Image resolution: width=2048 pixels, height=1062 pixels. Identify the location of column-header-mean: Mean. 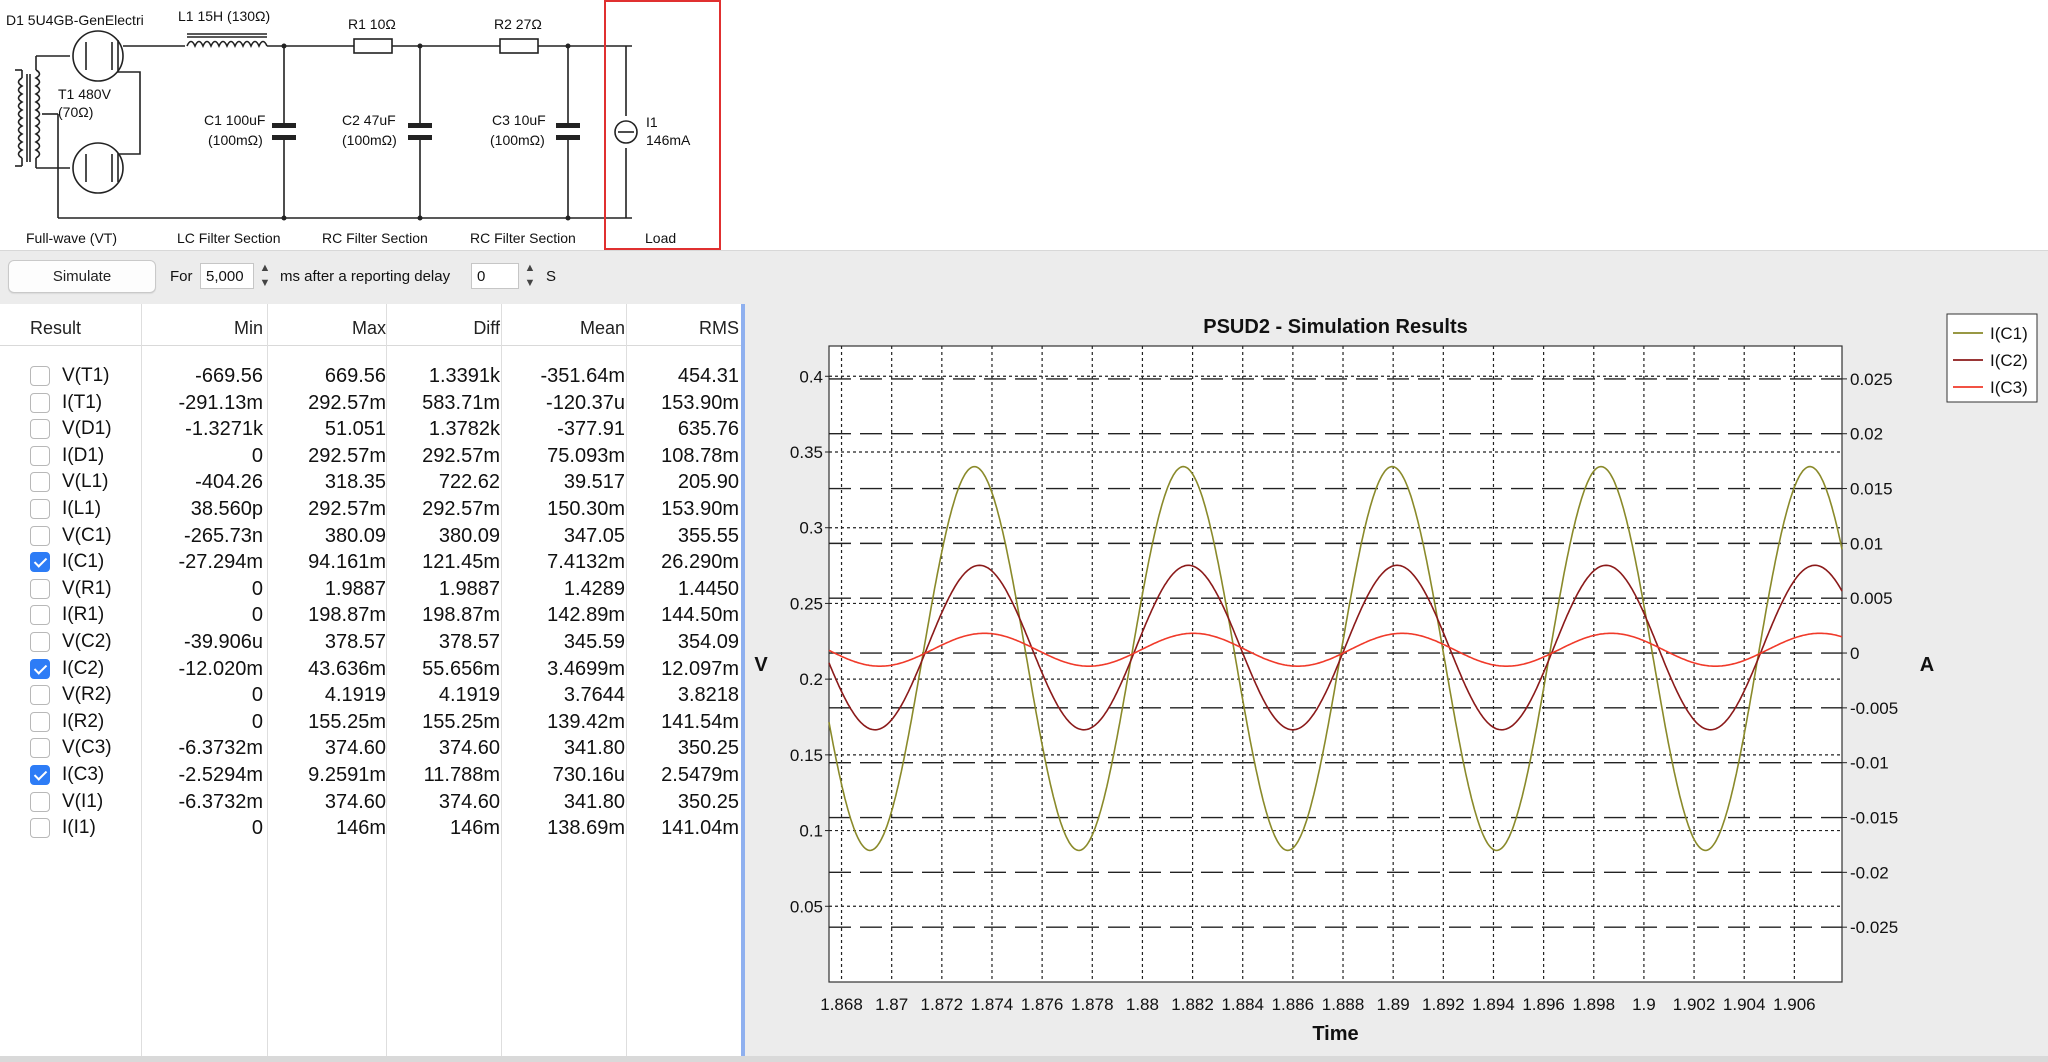
(602, 328).